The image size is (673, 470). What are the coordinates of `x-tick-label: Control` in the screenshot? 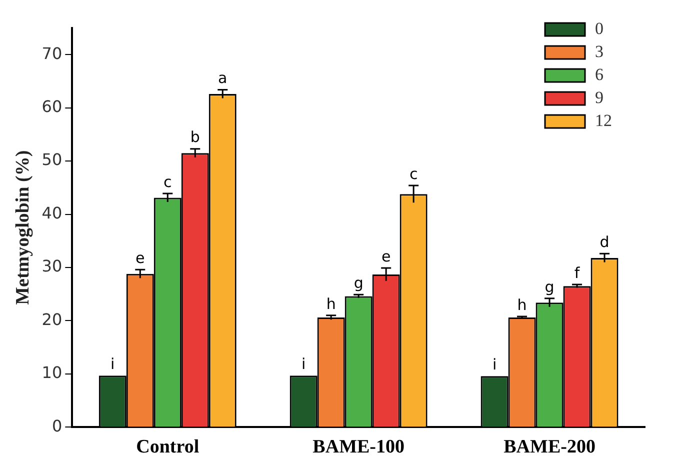 It's located at (168, 447).